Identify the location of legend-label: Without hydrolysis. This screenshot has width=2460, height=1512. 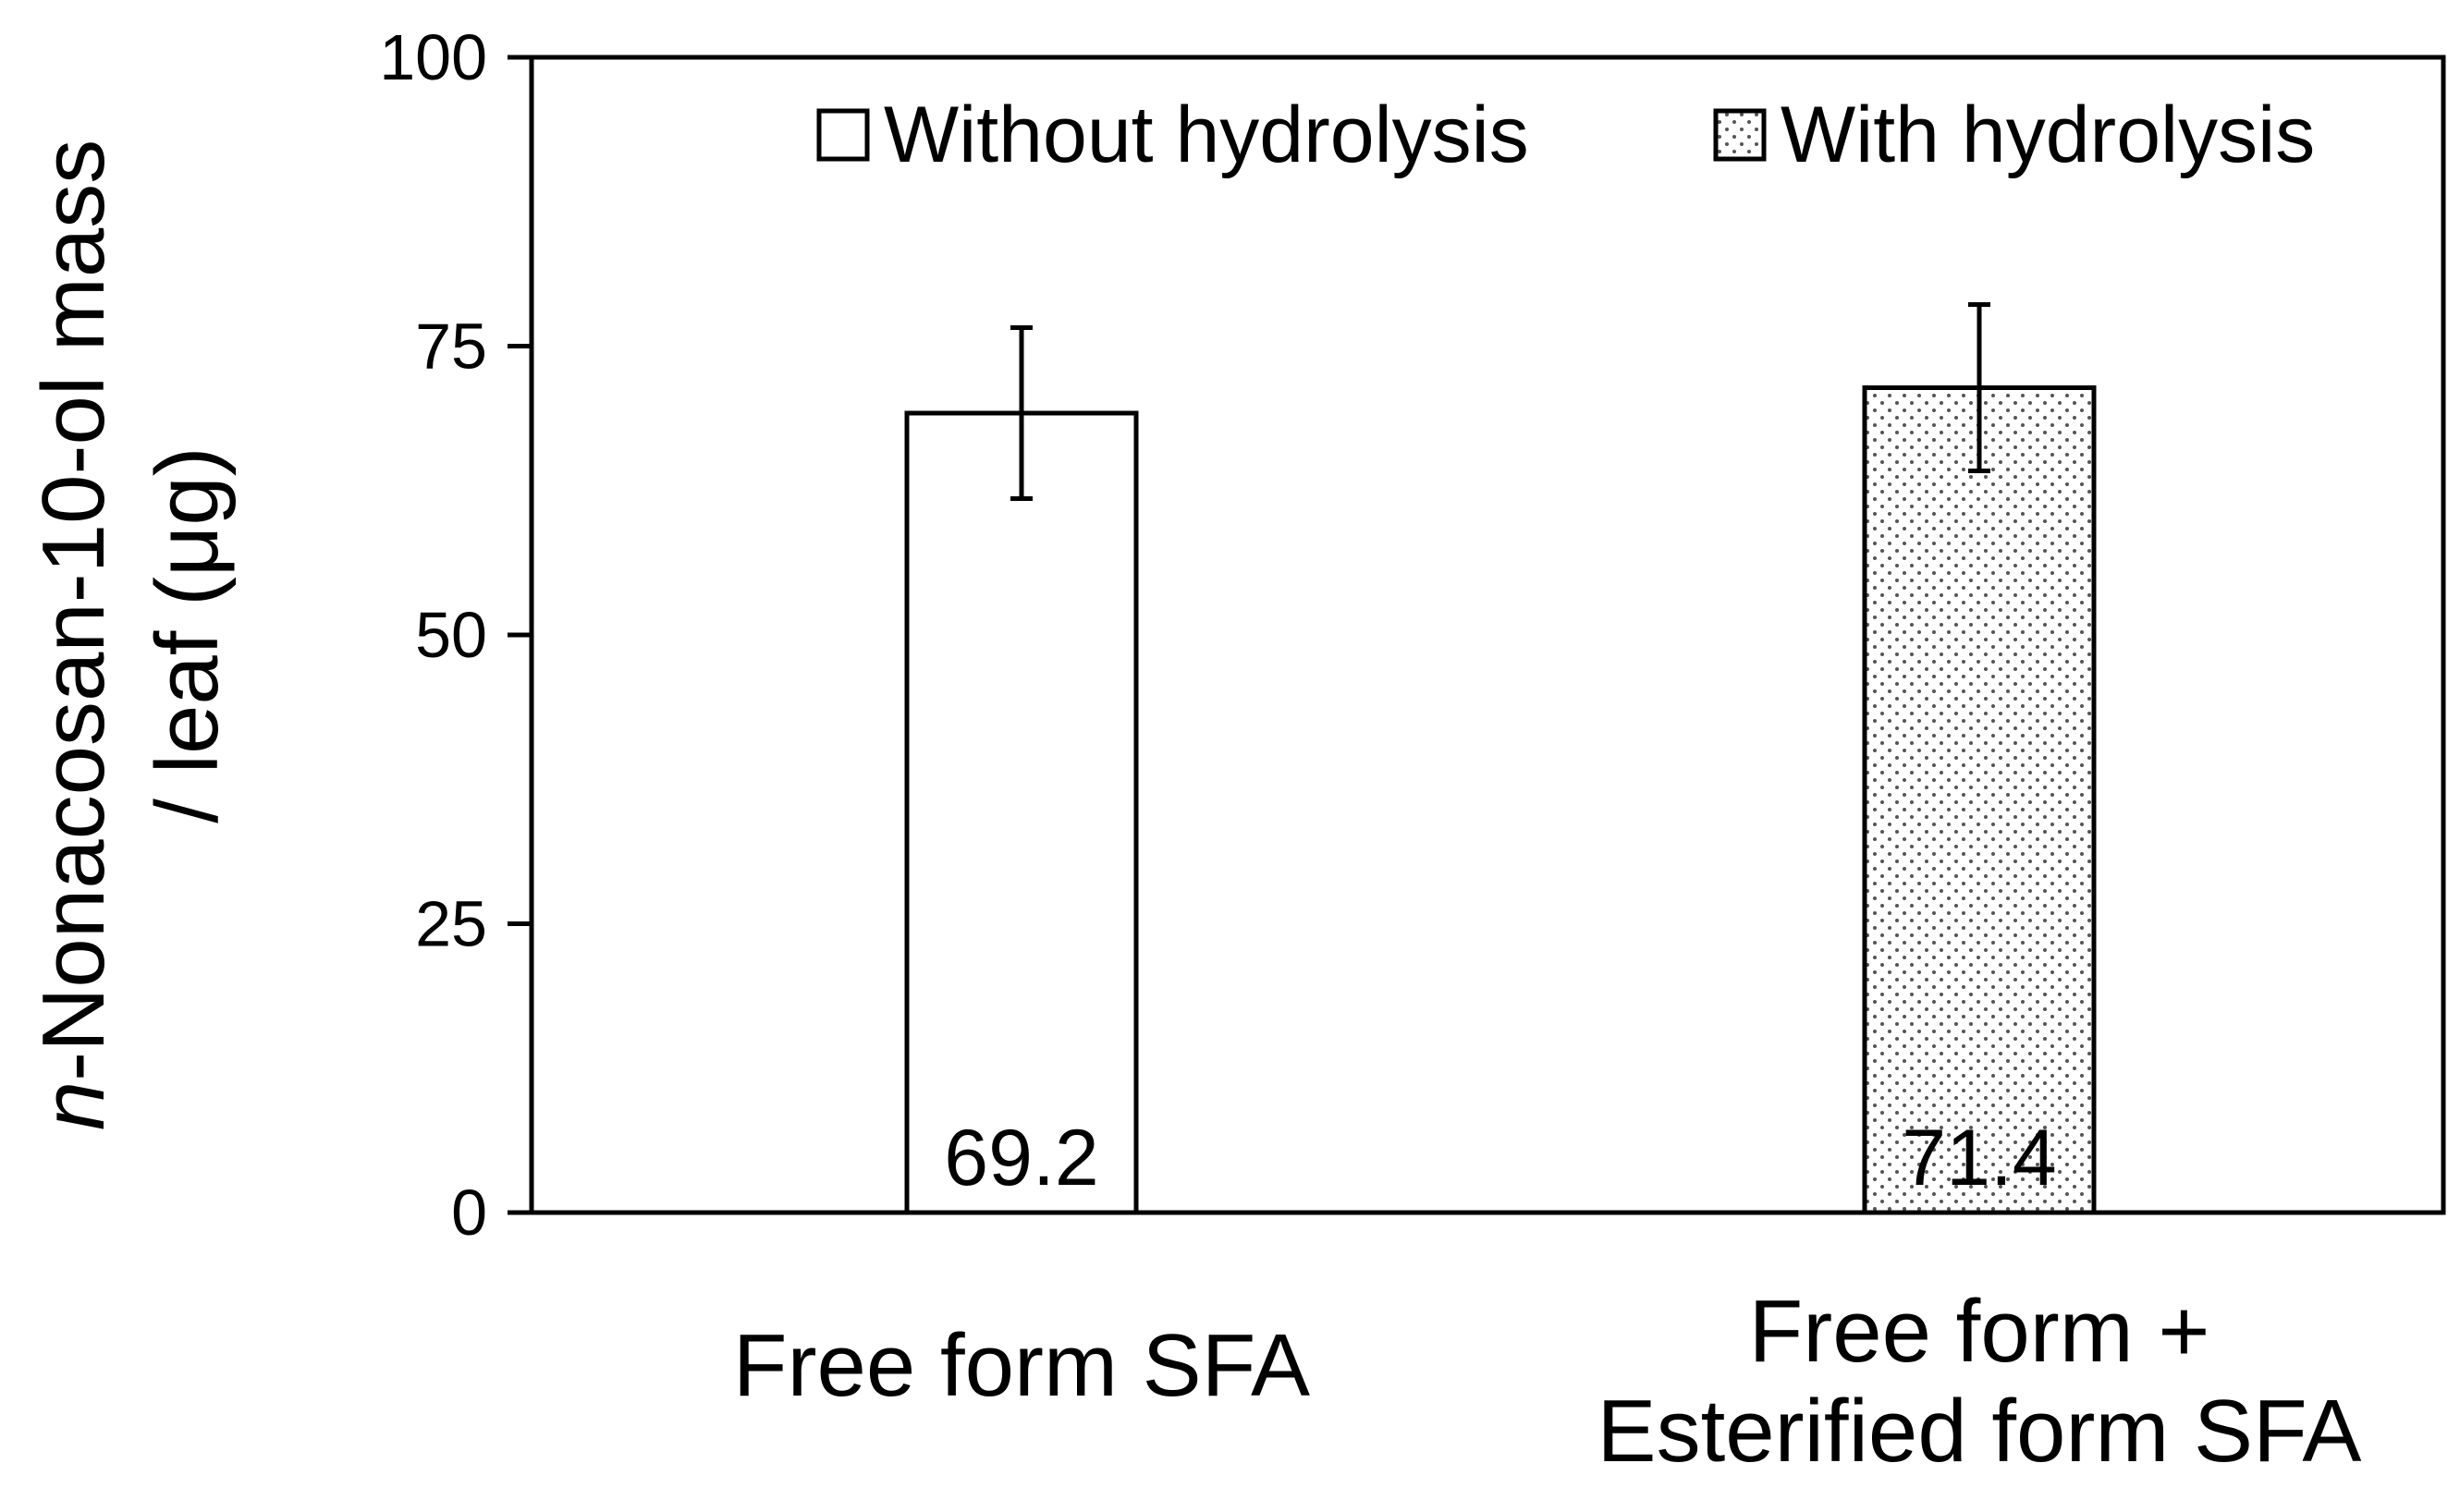
(1206, 135).